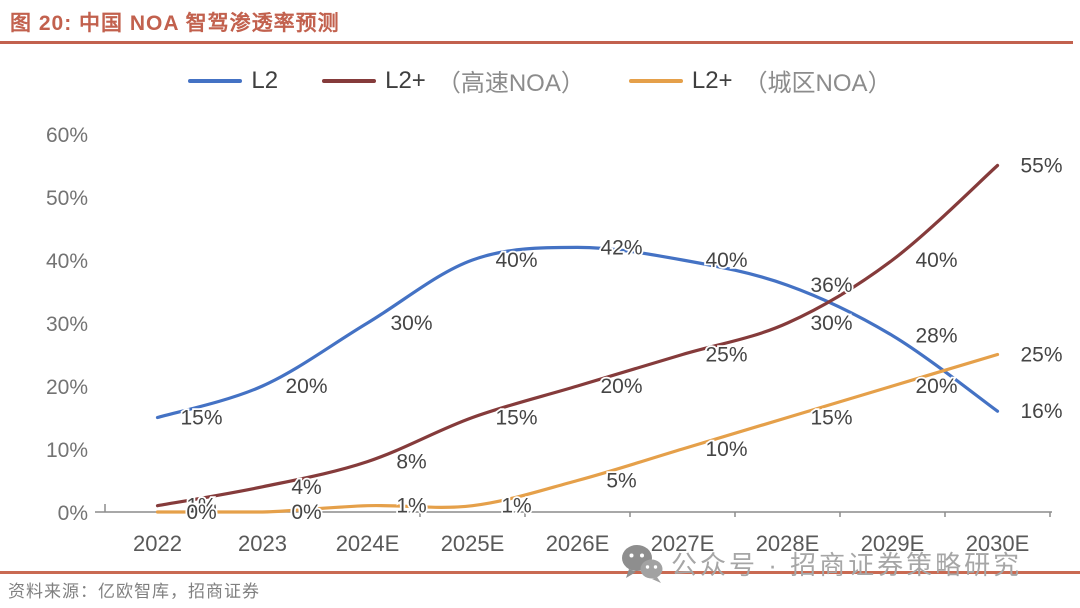 Image resolution: width=1080 pixels, height=608 pixels. I want to click on x-tick-label: 2027E, so click(683, 543).